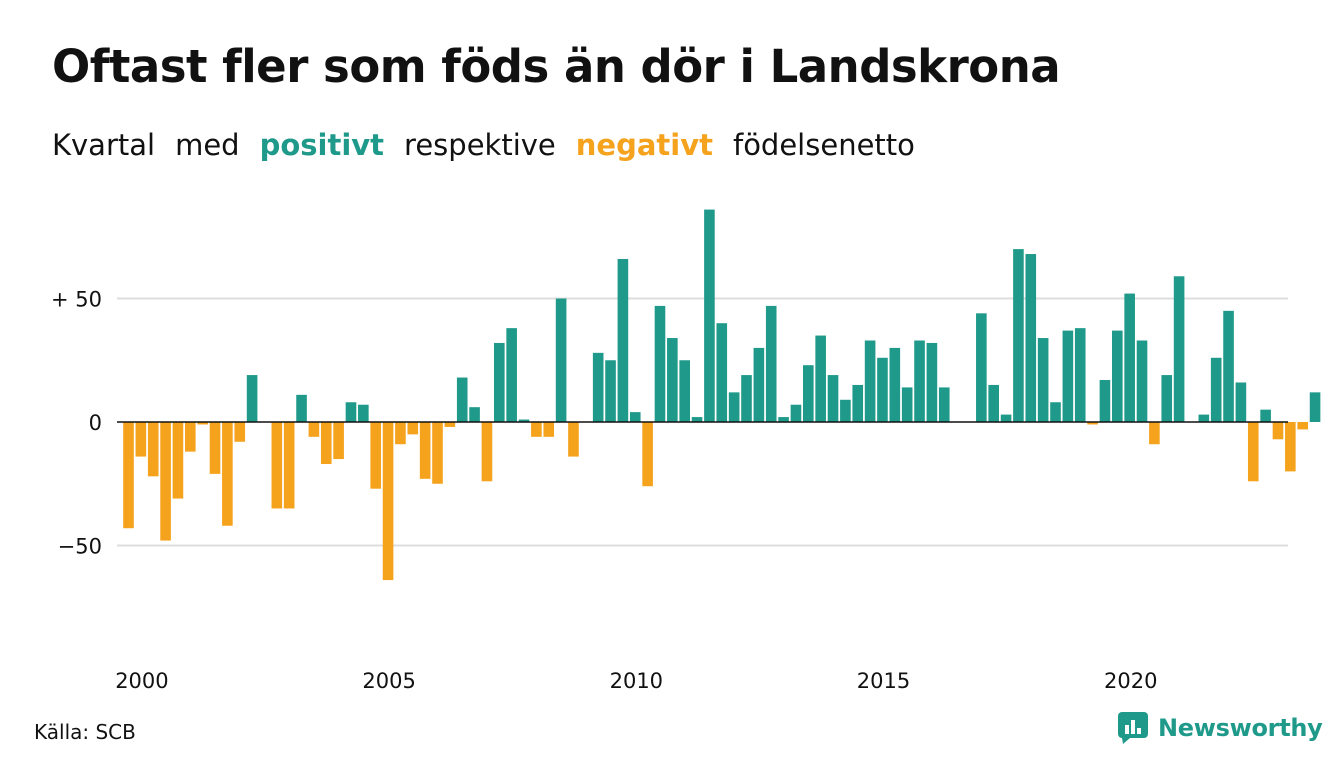  I want to click on source-note: Källa: SCB, so click(85, 732).